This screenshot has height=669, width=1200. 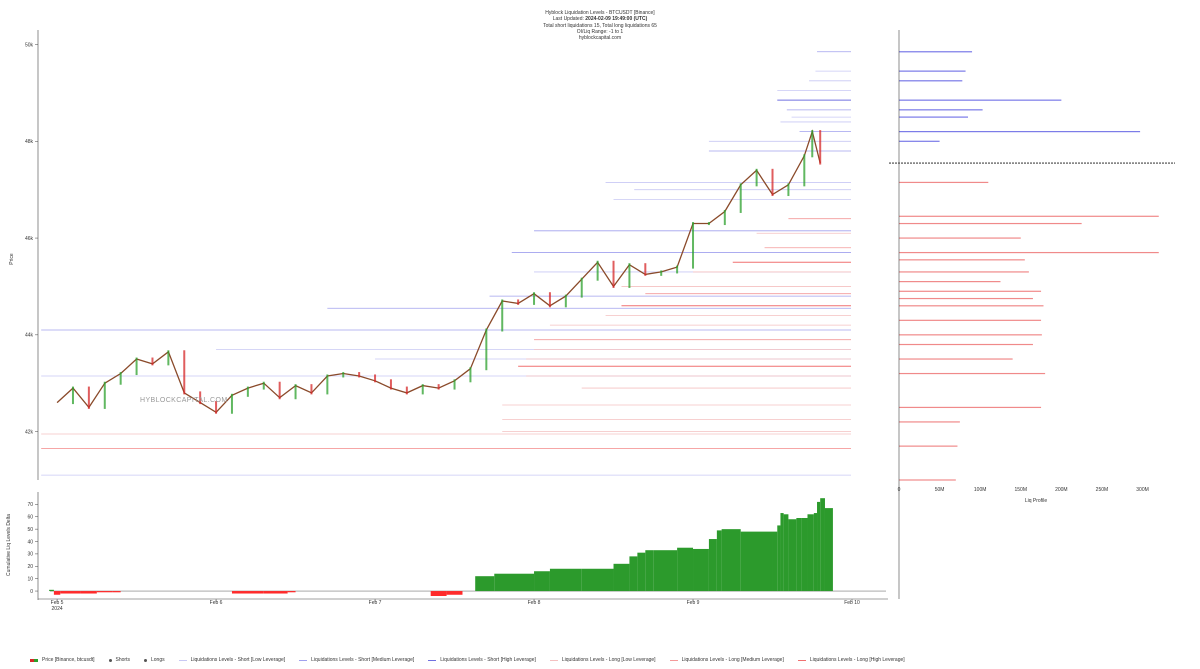 What do you see at coordinates (899, 490) in the screenshot?
I see `profile-x-tick-label: 0` at bounding box center [899, 490].